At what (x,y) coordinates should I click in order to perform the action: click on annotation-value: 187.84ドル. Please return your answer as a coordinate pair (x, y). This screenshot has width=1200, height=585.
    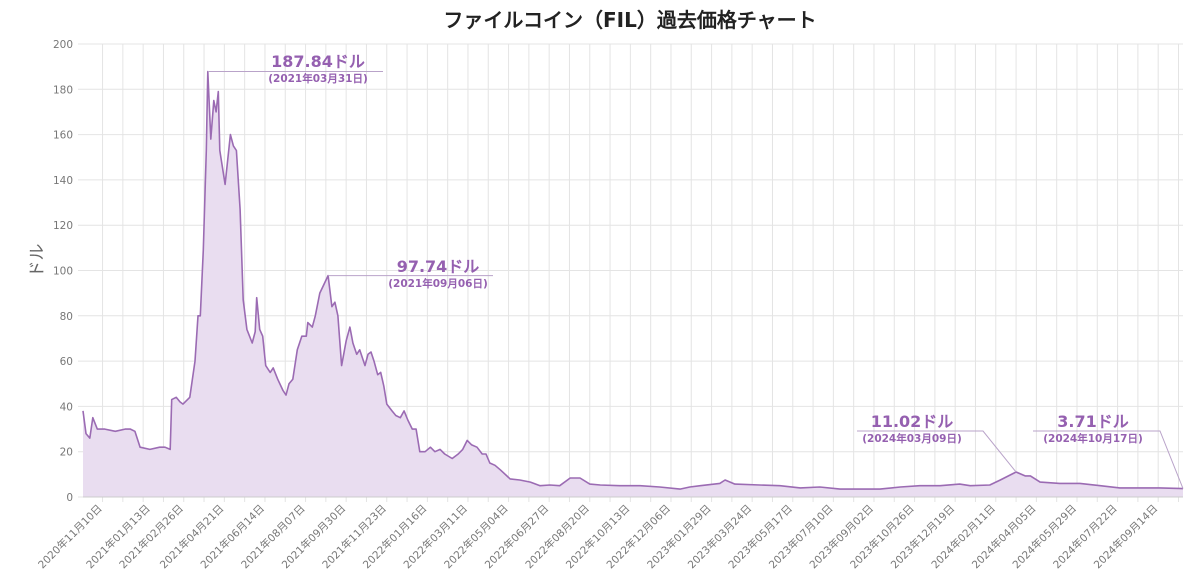
    Looking at the image, I should click on (318, 61).